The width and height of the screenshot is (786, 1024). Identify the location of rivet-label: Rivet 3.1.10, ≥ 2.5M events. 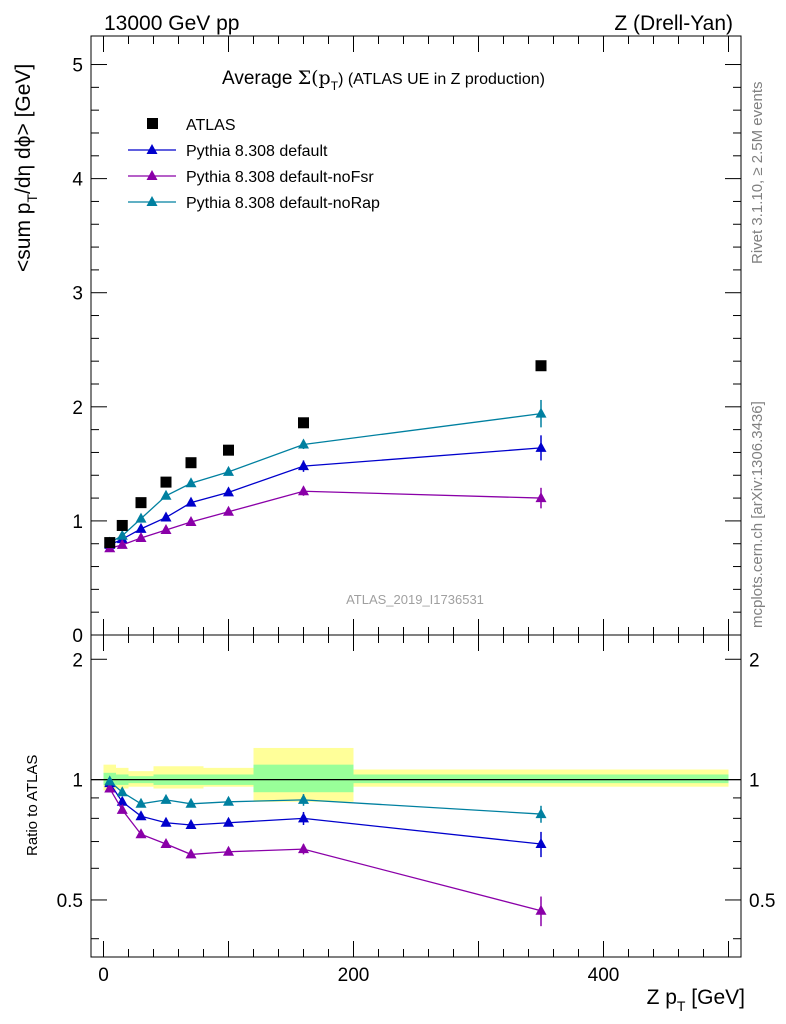
(757, 173).